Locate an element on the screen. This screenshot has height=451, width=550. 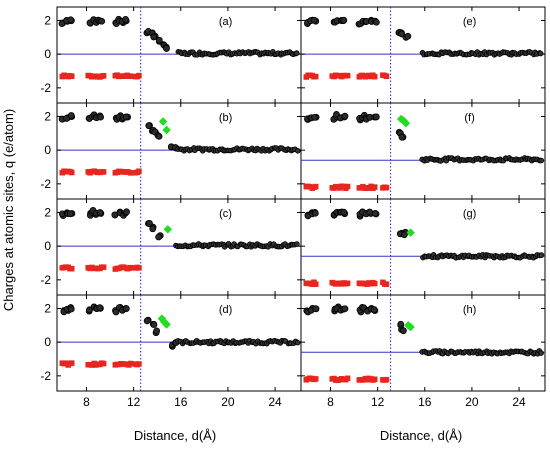
panel-label: (b) is located at coordinates (225, 118).